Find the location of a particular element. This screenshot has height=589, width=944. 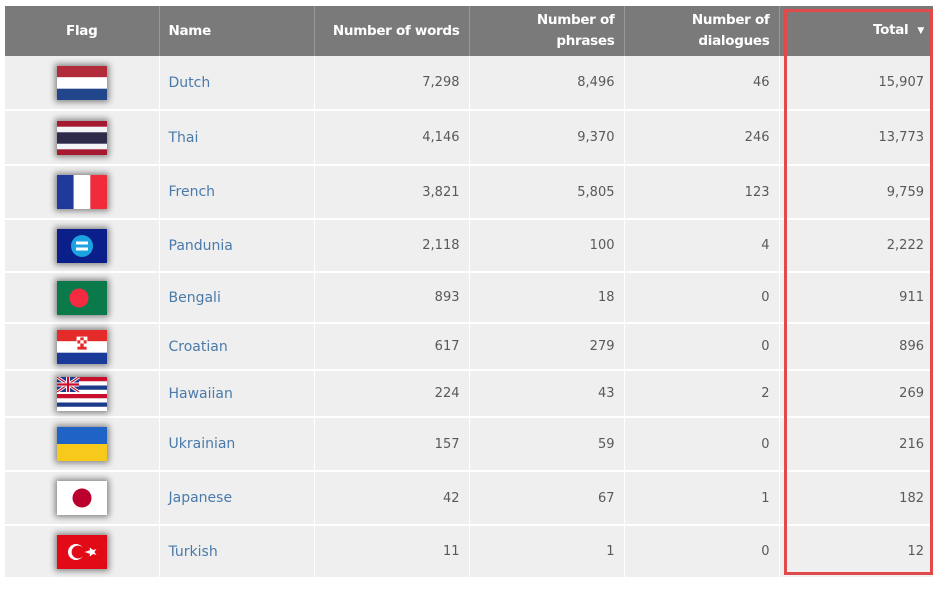

table-row: French 3,821 5,805 123 9,759 is located at coordinates (469, 192).